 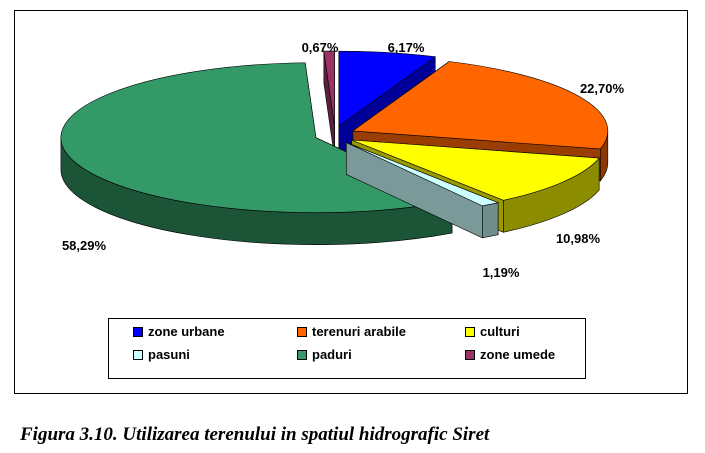 I want to click on legend-item-zone-umede: zone umede, so click(x=510, y=354).